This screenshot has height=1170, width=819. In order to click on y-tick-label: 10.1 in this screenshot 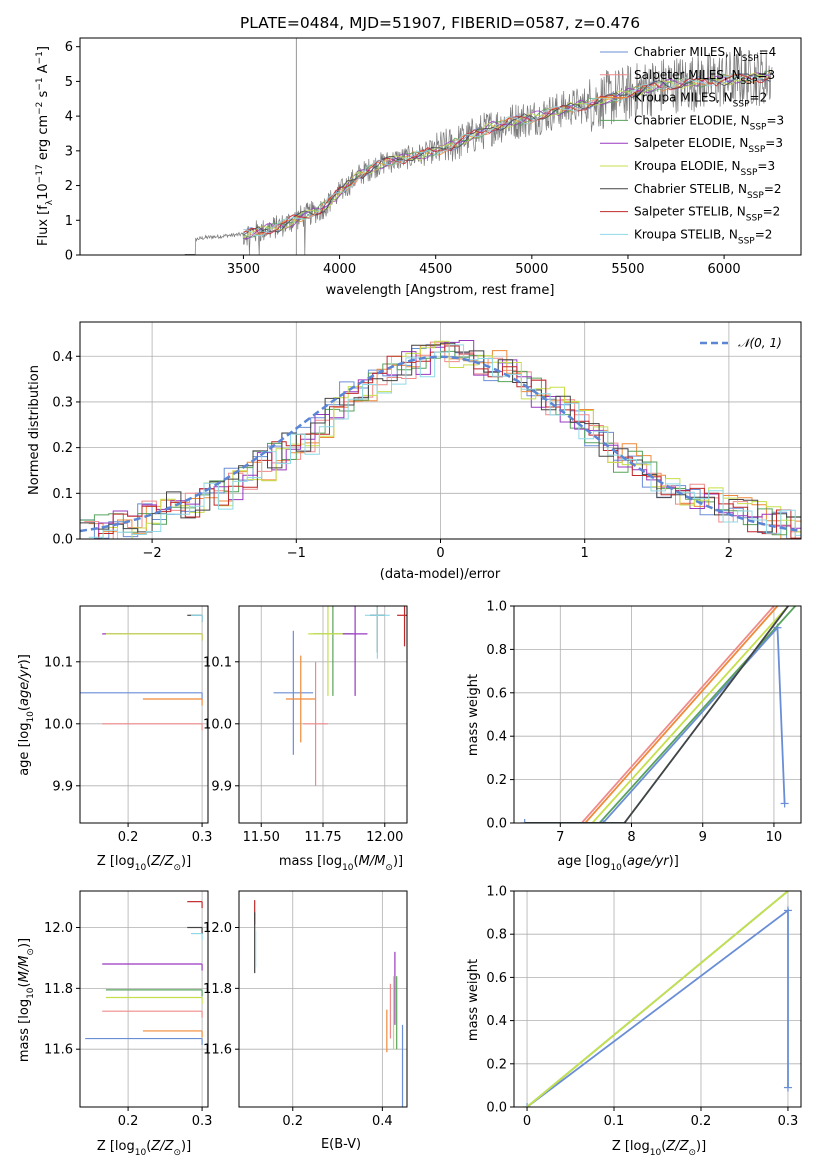, I will do `click(217, 662)`.